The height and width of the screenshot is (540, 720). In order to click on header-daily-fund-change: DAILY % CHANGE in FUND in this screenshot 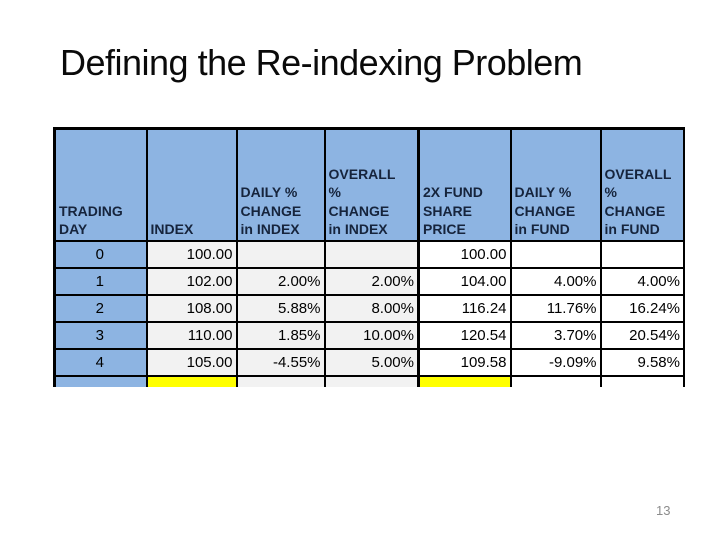, I will do `click(555, 184)`.